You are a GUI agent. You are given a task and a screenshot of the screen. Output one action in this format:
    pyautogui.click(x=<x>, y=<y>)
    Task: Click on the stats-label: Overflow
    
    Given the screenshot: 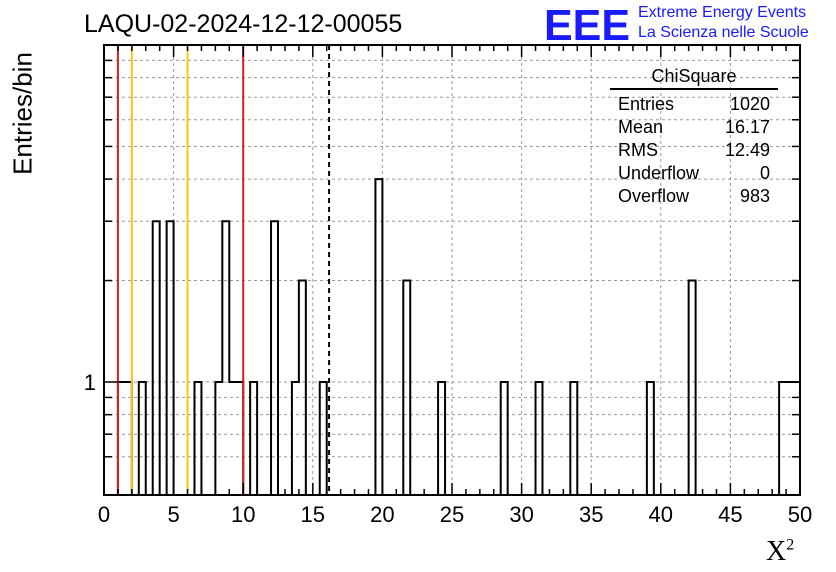 What is the action you would take?
    pyautogui.click(x=654, y=196)
    